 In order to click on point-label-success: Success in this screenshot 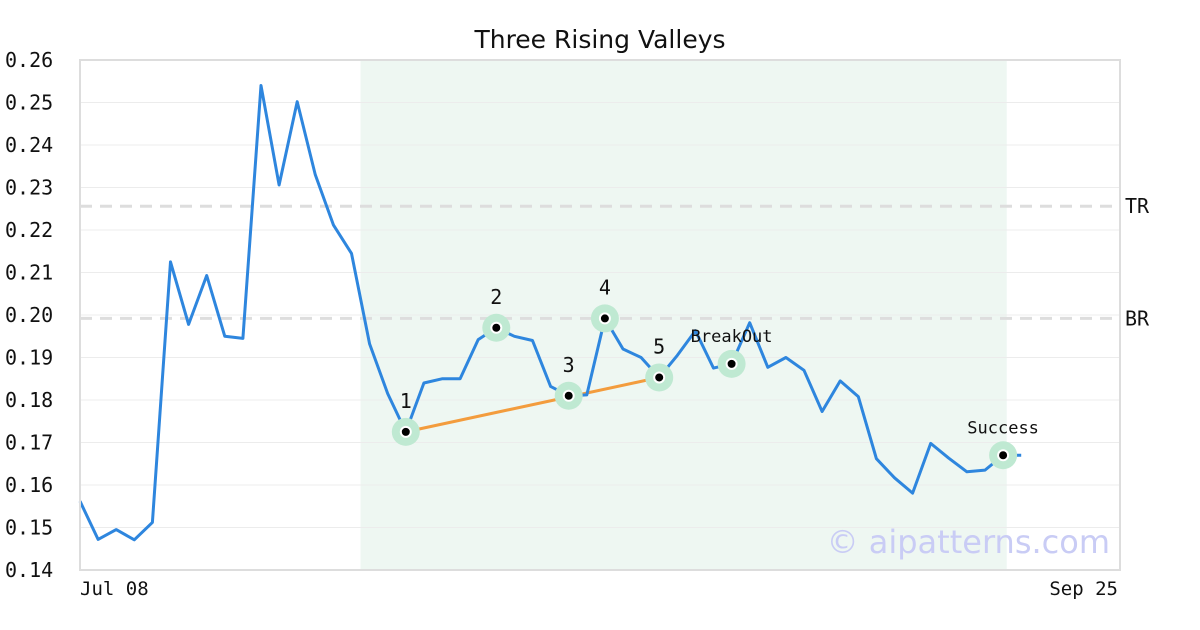, I will do `click(1003, 428)`.